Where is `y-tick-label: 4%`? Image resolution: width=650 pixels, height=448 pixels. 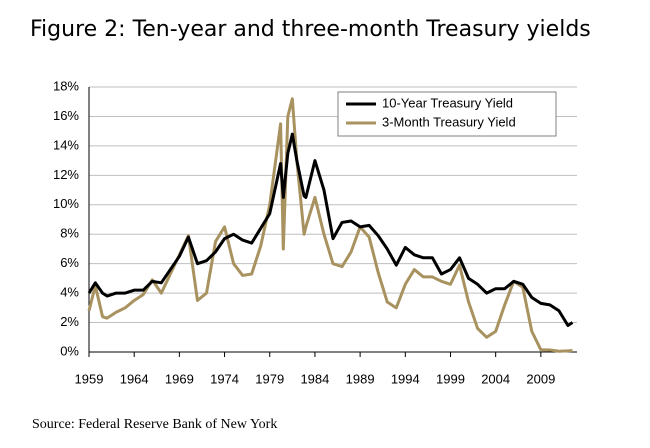
y-tick-label: 4% is located at coordinates (69, 292).